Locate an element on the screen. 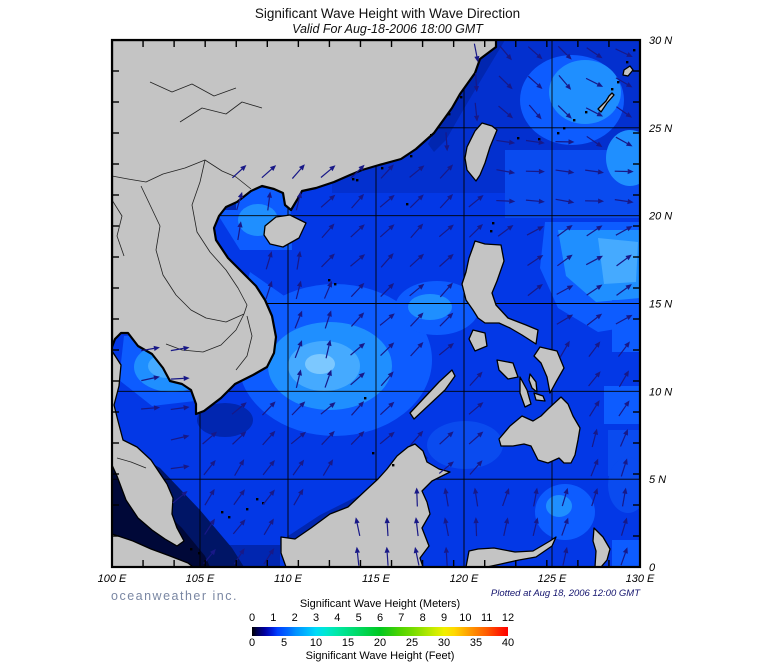 The image size is (775, 665). longitude-label: 110 E is located at coordinates (288, 579).